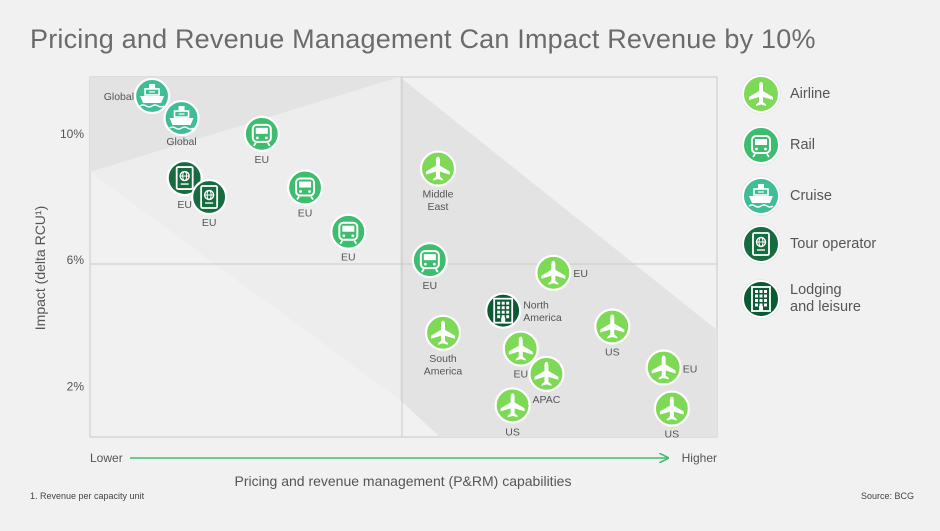 The width and height of the screenshot is (940, 531). What do you see at coordinates (787, 196) in the screenshot?
I see `legend-item: Cruise` at bounding box center [787, 196].